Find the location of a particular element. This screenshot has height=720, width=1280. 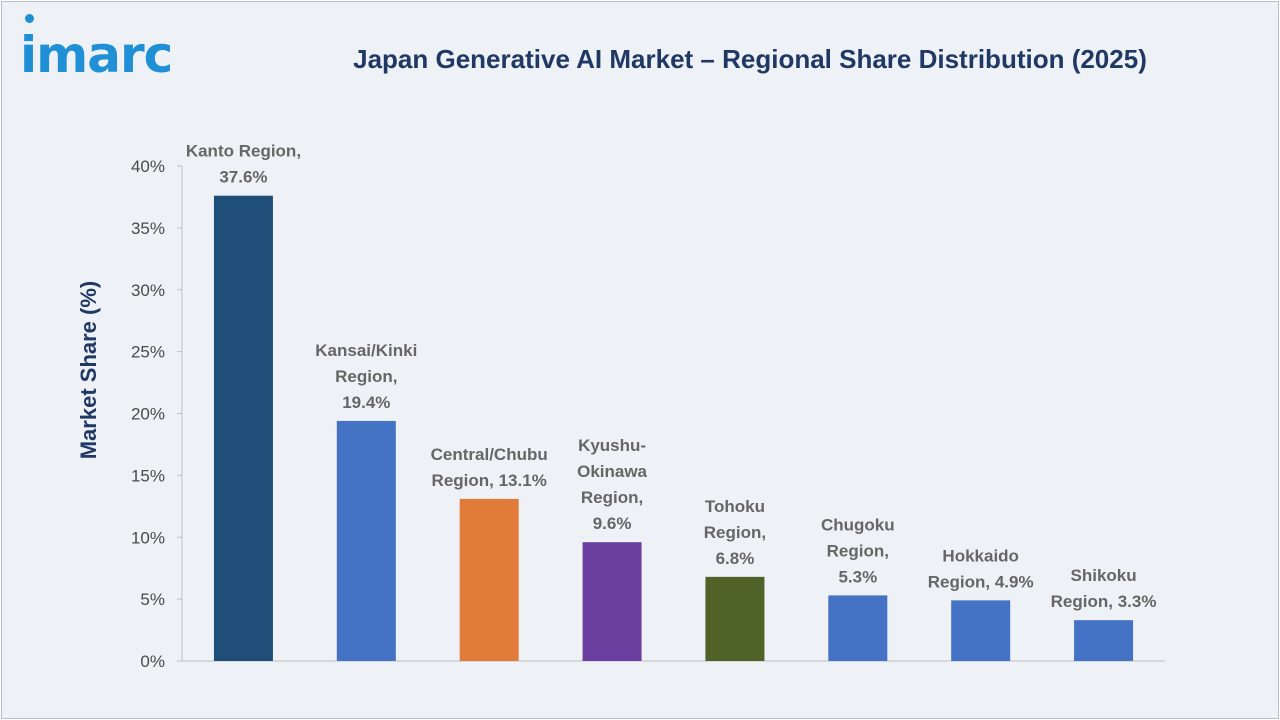

y-tick-label: 35% is located at coordinates (148, 228).